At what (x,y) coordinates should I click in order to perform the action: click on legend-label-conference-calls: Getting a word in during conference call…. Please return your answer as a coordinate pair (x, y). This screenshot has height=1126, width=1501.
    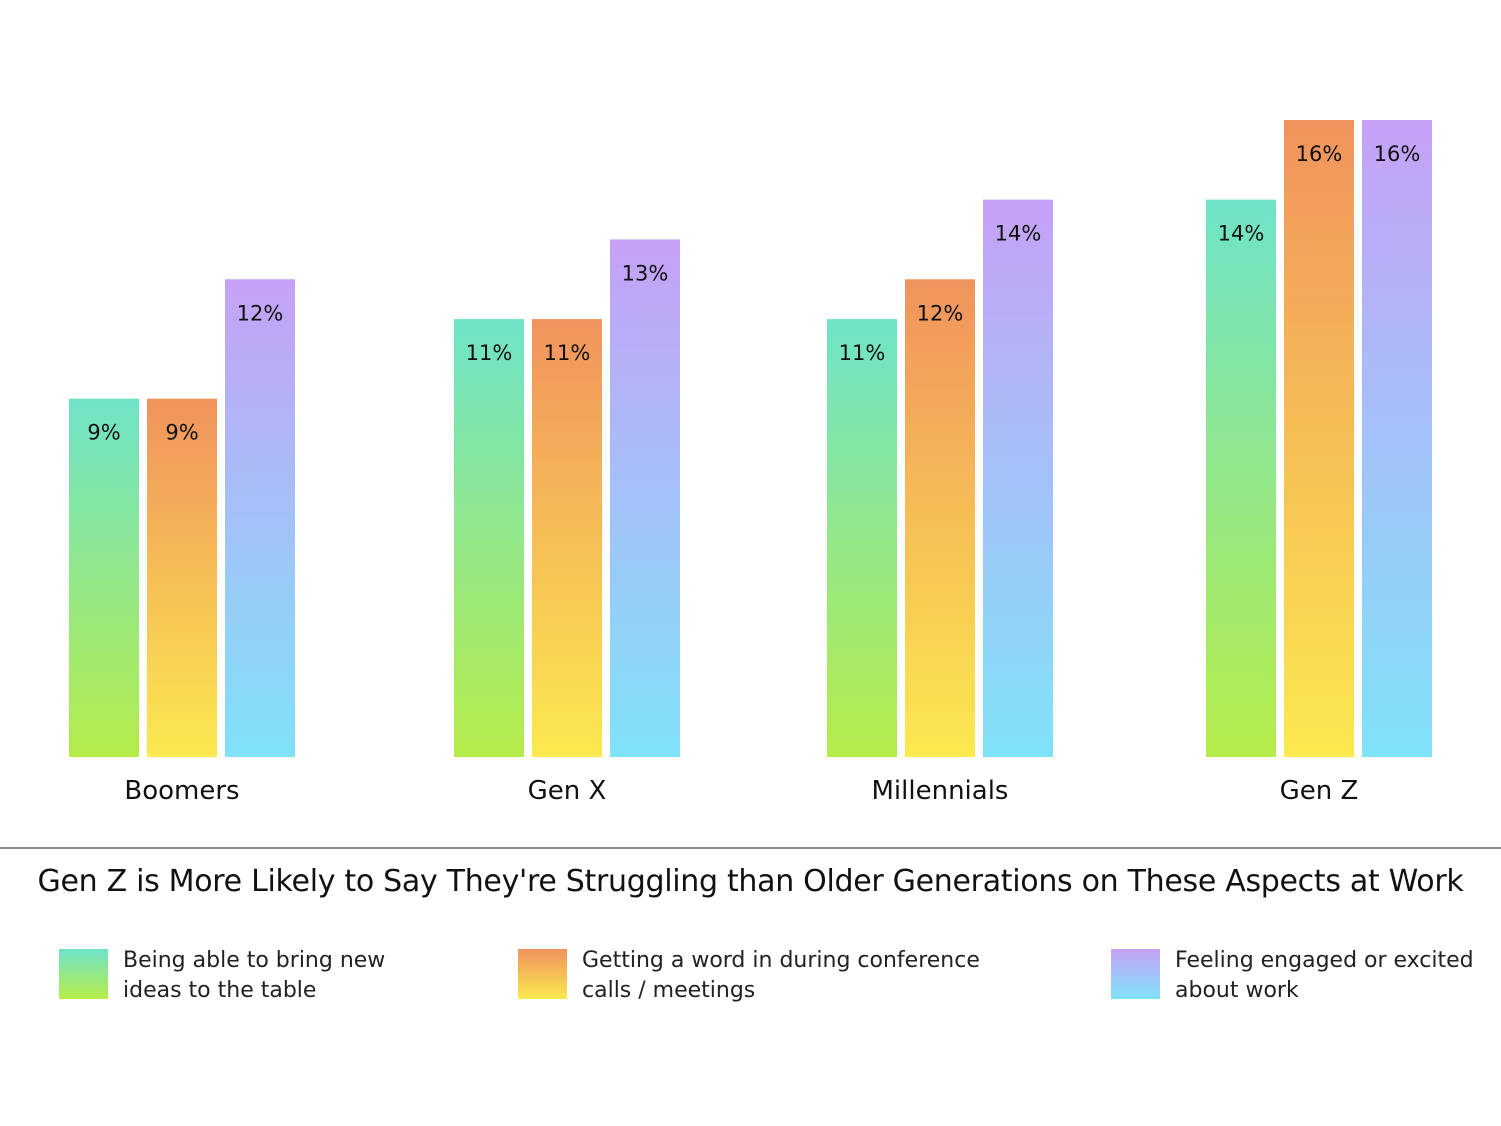
    Looking at the image, I should click on (781, 976).